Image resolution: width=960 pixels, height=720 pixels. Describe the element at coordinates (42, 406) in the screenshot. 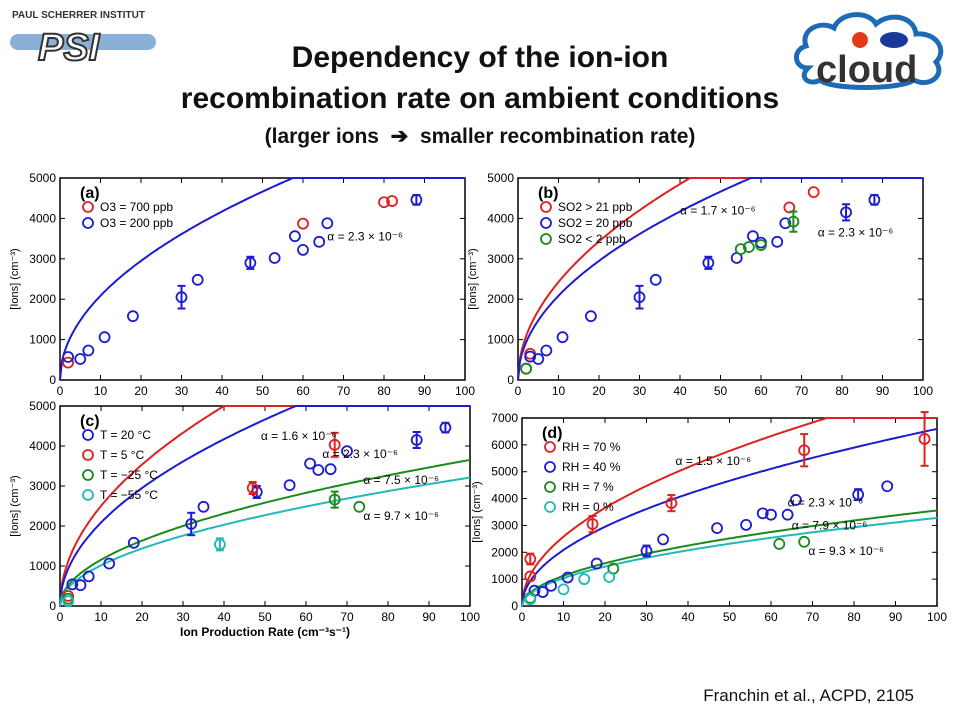

I see `y-tick-label-c: 5000` at that location.